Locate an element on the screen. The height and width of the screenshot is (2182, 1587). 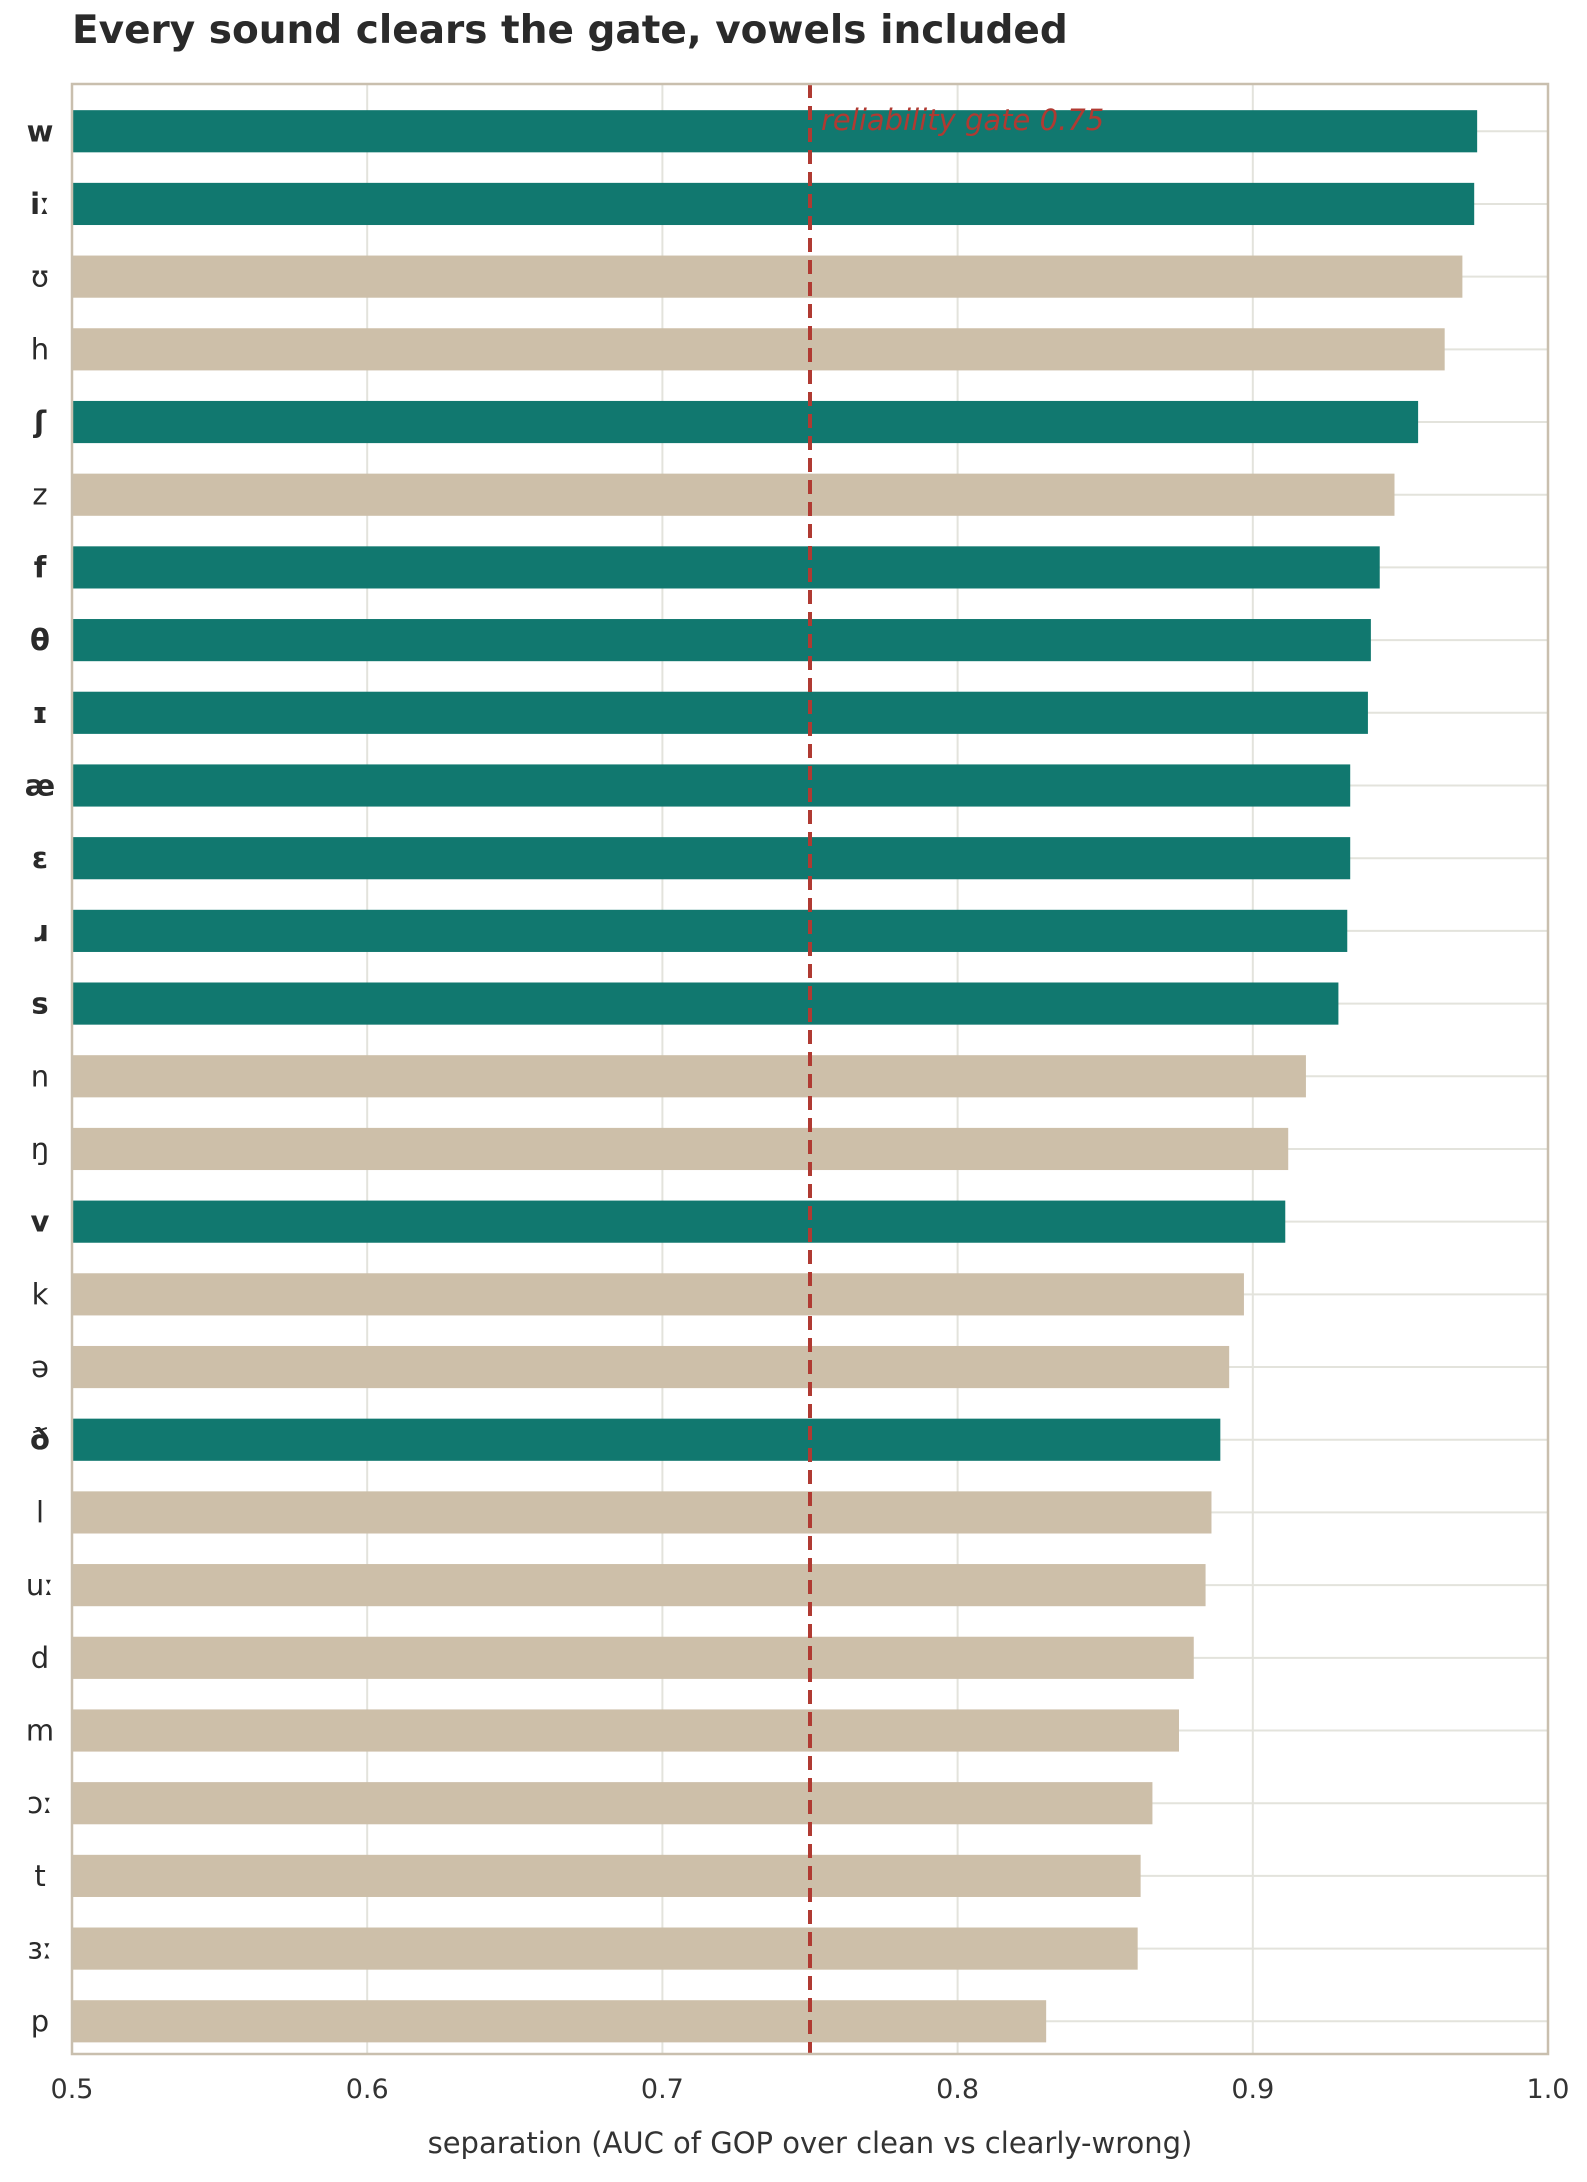
reliability-gate-label: reliability gate 0.75 is located at coordinates (962, 120).